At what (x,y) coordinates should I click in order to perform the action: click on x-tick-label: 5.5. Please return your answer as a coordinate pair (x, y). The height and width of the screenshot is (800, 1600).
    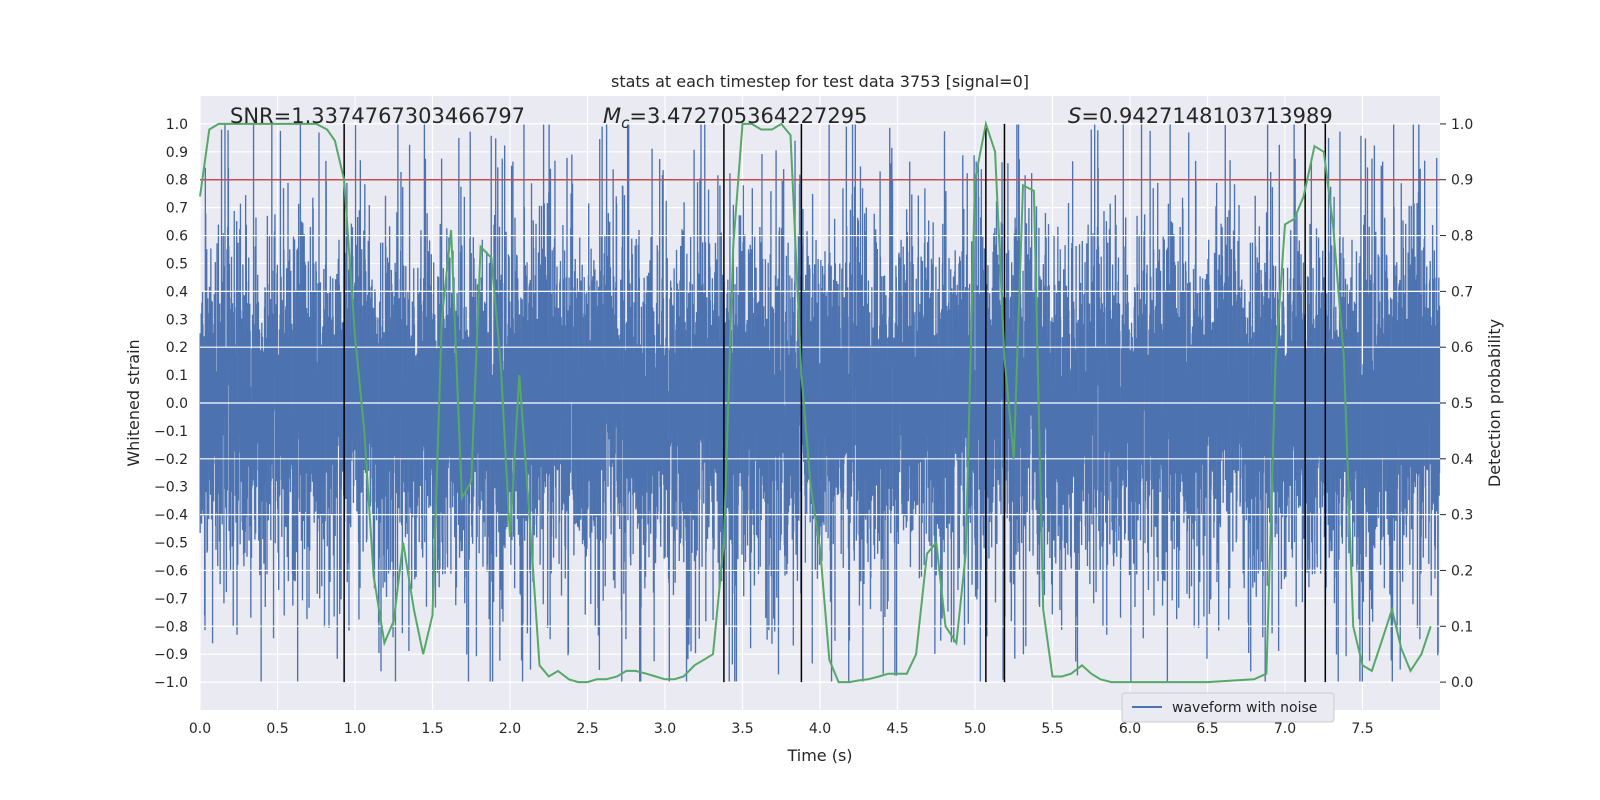
    Looking at the image, I should click on (1052, 729).